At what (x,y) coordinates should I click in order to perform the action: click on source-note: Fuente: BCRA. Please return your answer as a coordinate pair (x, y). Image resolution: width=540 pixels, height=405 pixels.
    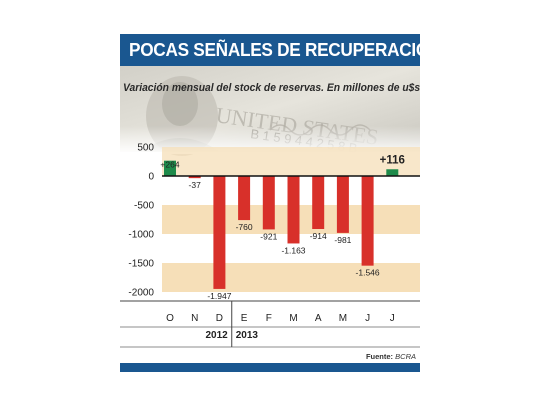
    Looking at the image, I should click on (391, 356).